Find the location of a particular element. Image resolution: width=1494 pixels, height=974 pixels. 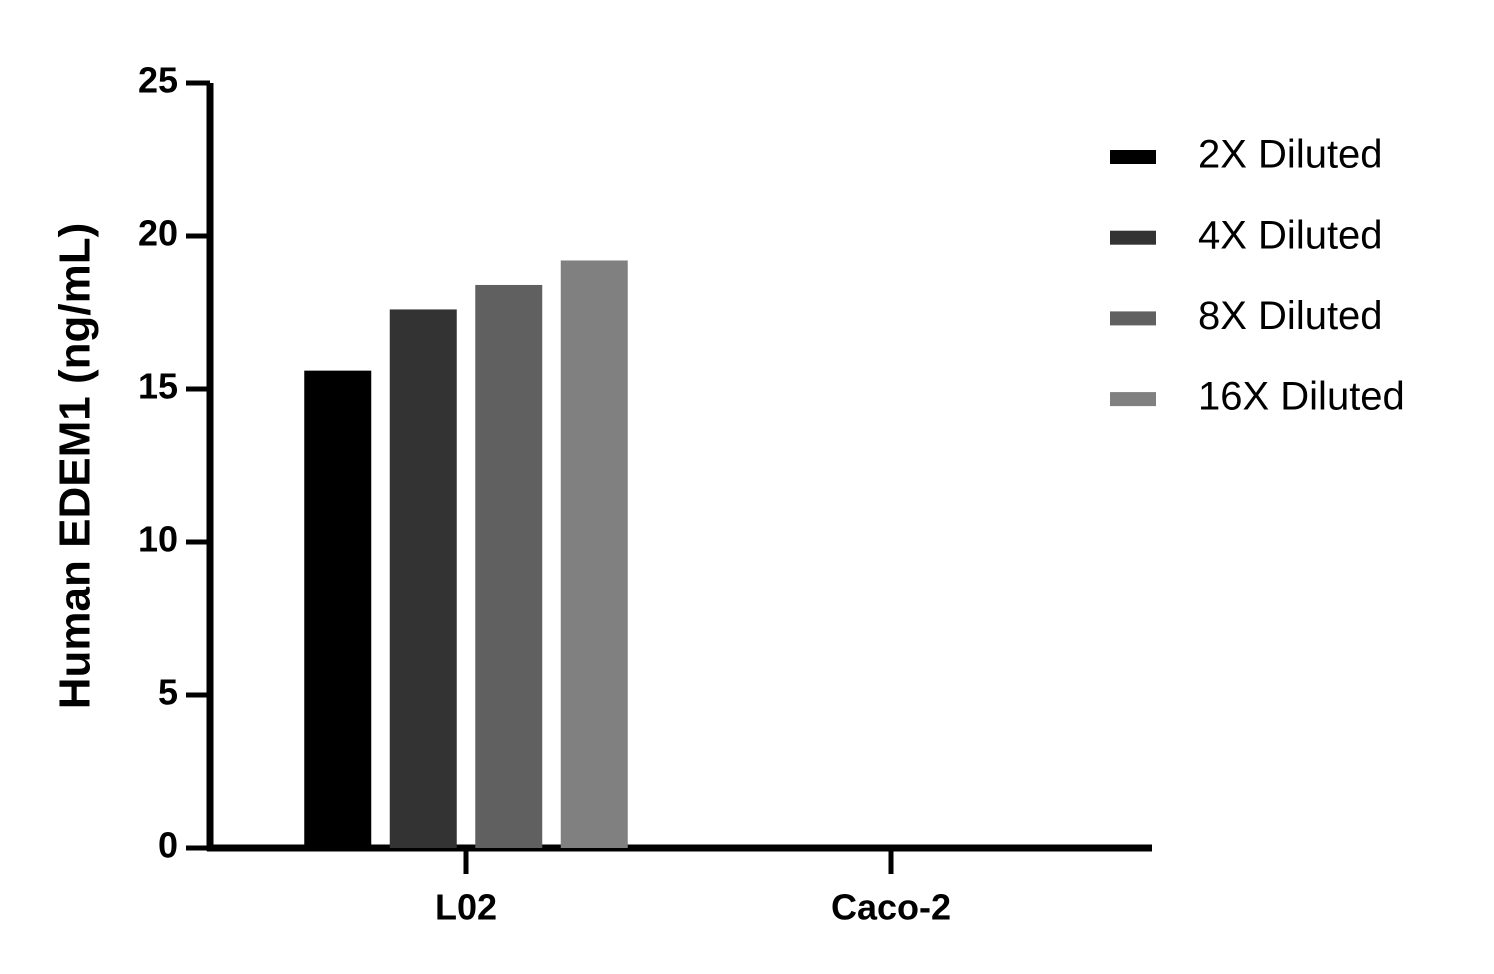

y-tick-label: 0 is located at coordinates (168, 845).